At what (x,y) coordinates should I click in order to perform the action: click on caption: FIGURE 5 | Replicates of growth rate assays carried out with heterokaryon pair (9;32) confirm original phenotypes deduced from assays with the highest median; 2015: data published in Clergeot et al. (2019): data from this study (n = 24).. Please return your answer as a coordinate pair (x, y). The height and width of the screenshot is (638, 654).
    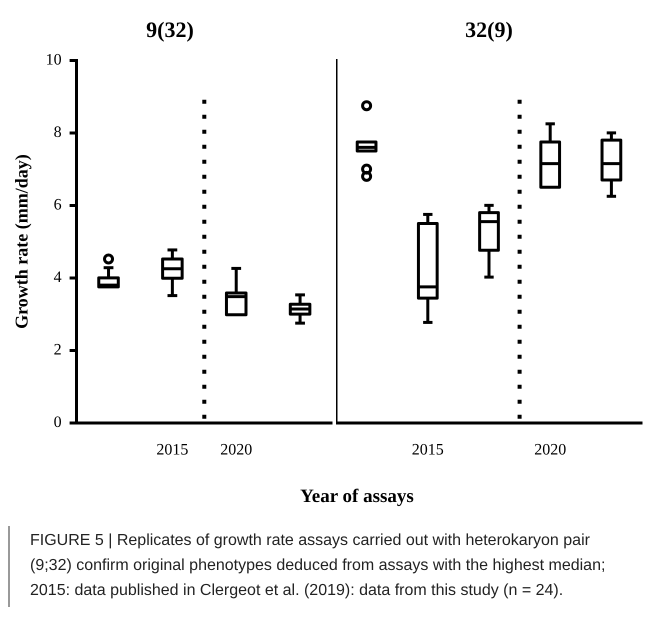
    Looking at the image, I should click on (327, 566).